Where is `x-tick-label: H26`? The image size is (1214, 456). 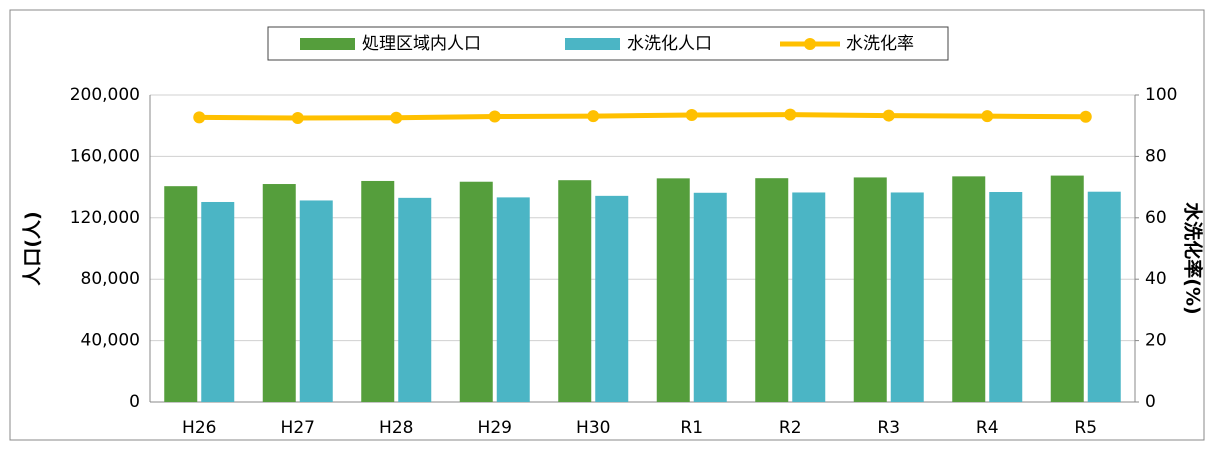 x-tick-label: H26 is located at coordinates (199, 428).